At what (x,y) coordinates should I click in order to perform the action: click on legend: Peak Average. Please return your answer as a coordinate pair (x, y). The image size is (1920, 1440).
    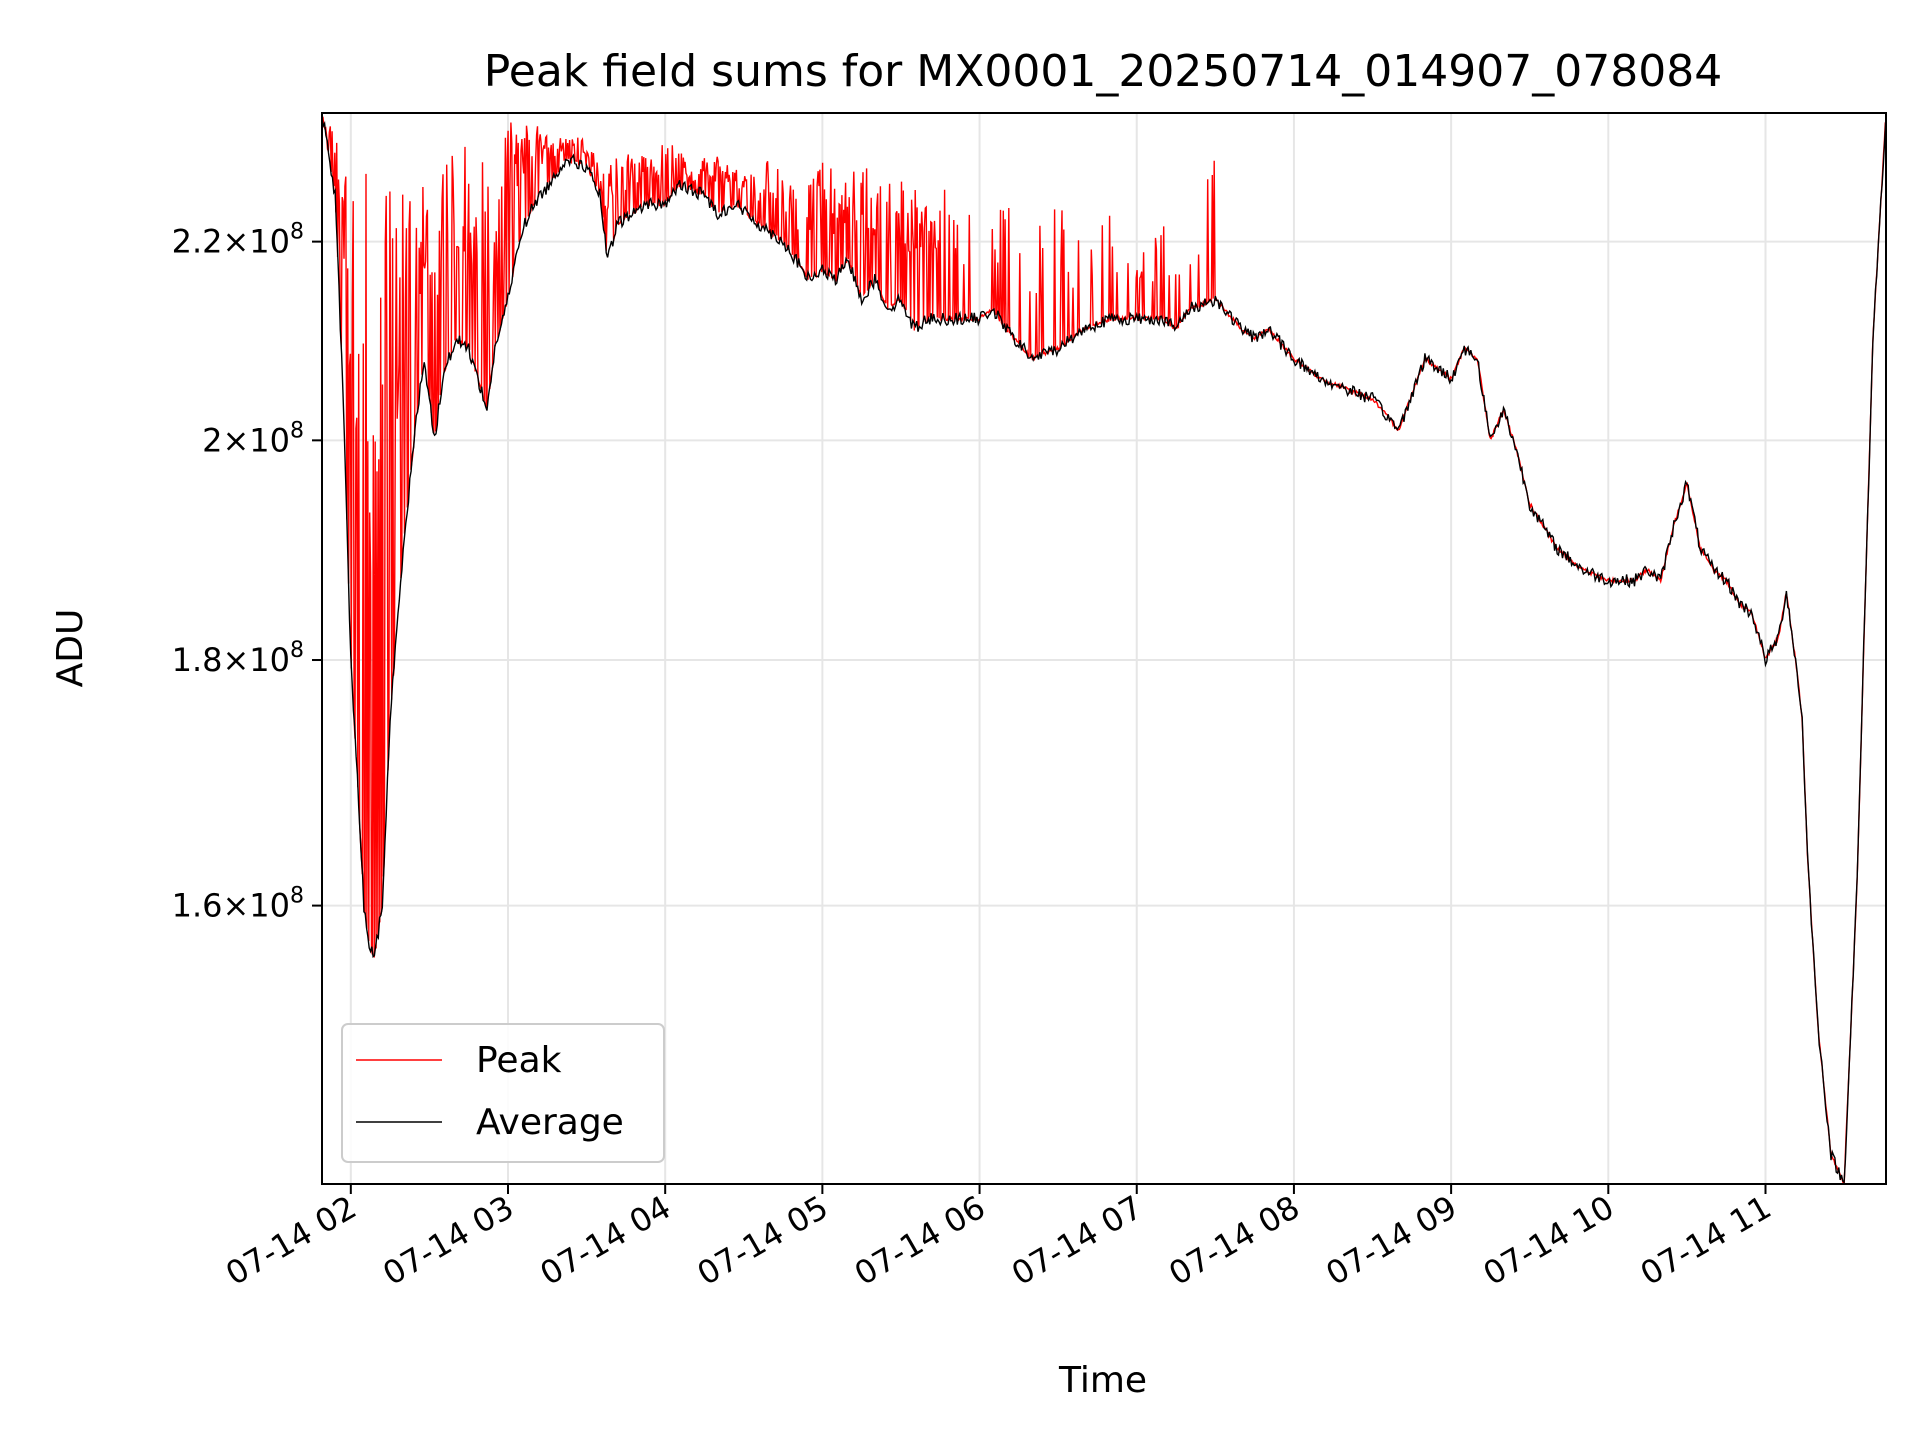
    Looking at the image, I should click on (503, 1093).